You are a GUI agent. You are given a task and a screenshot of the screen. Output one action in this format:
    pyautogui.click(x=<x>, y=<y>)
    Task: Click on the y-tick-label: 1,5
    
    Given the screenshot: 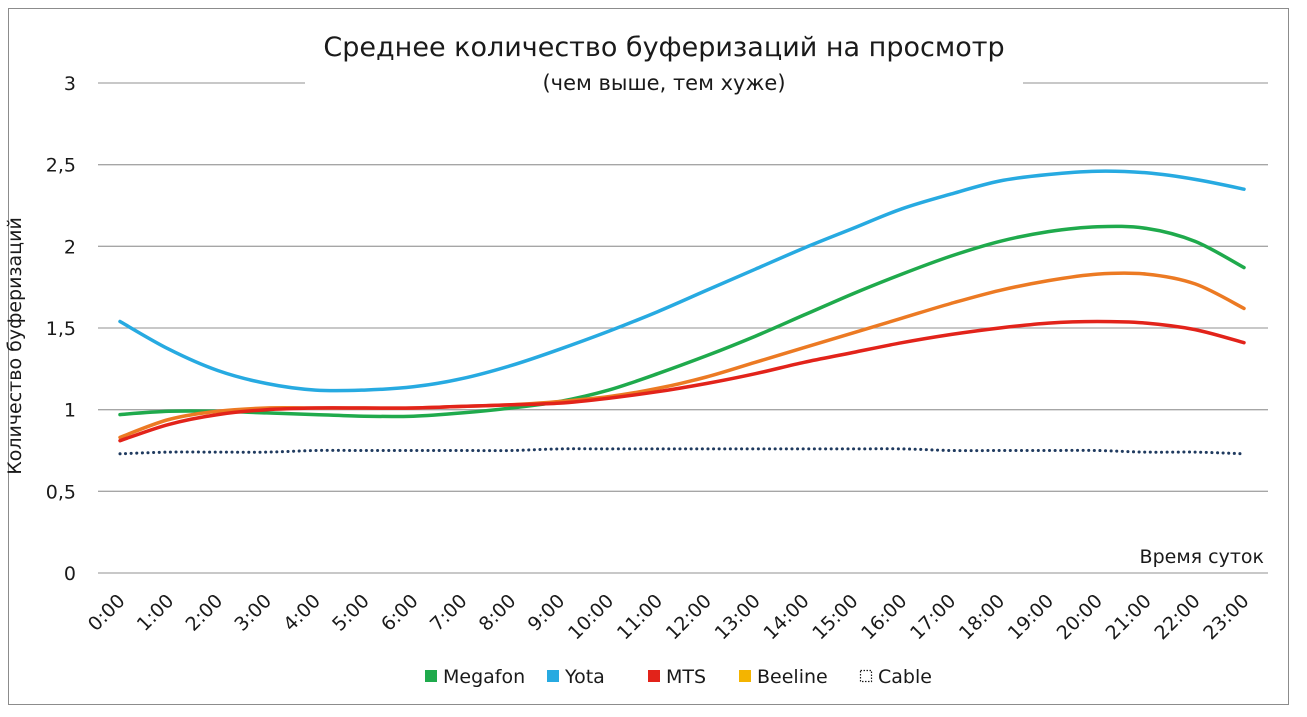 What is the action you would take?
    pyautogui.click(x=61, y=329)
    